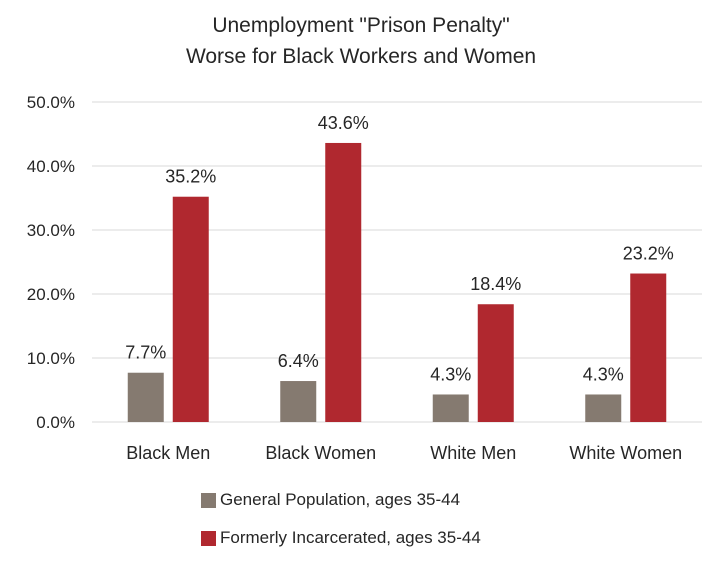  I want to click on data-label: 23.2%, so click(648, 254).